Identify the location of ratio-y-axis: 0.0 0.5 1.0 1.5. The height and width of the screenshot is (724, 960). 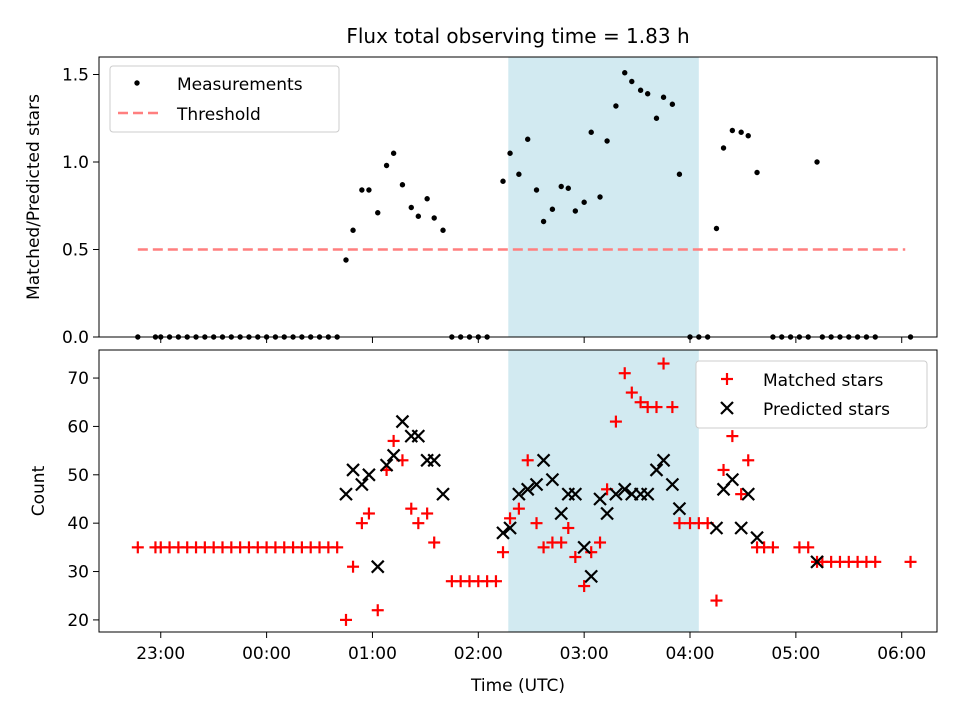
(80, 207).